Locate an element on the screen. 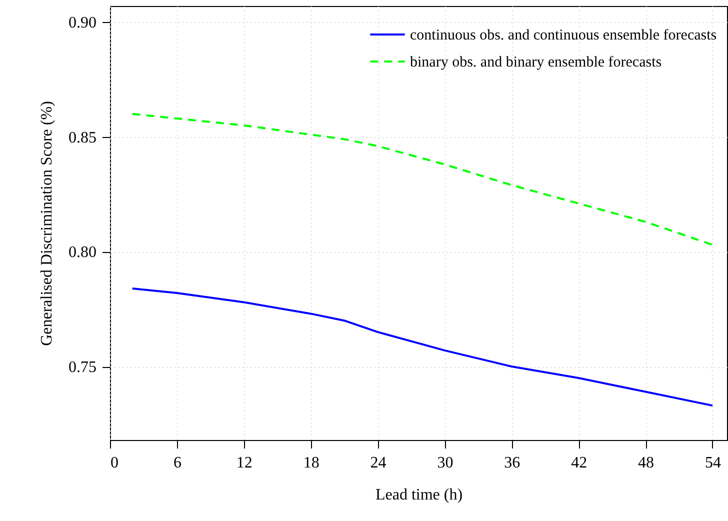 The height and width of the screenshot is (521, 728). y-tick-label: 0.80 is located at coordinates (82, 253).